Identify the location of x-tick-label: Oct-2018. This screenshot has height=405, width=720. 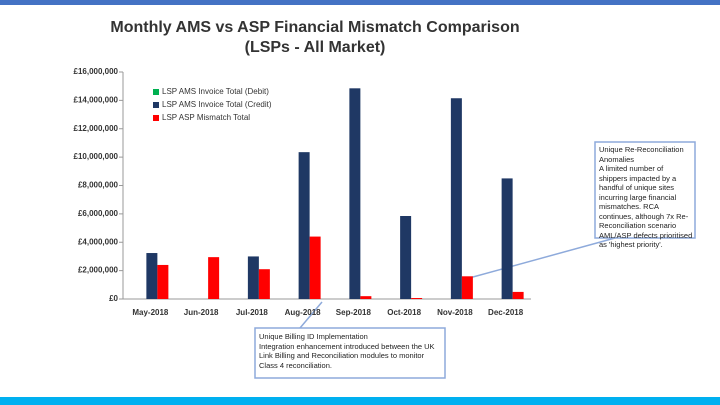
(404, 312).